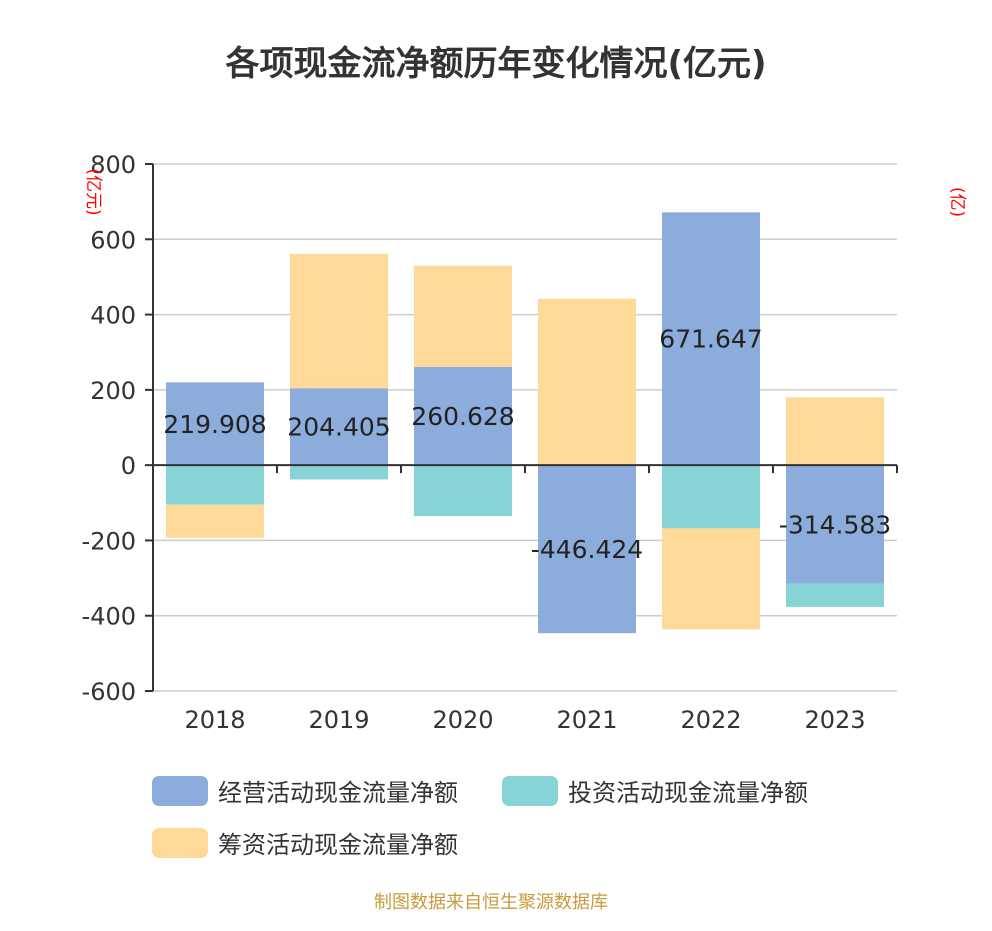  I want to click on y-tick-label: 200, so click(113, 391).